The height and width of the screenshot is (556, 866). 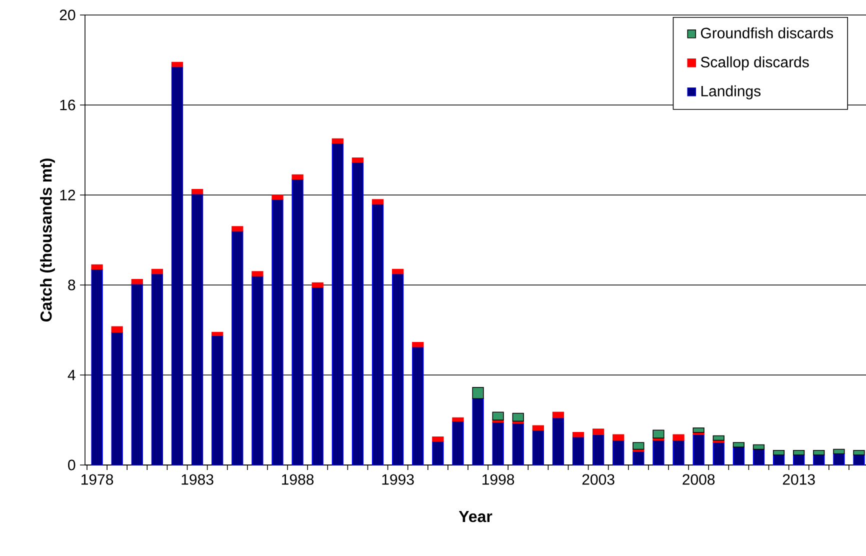 I want to click on x-tick-label: 2003, so click(x=598, y=479).